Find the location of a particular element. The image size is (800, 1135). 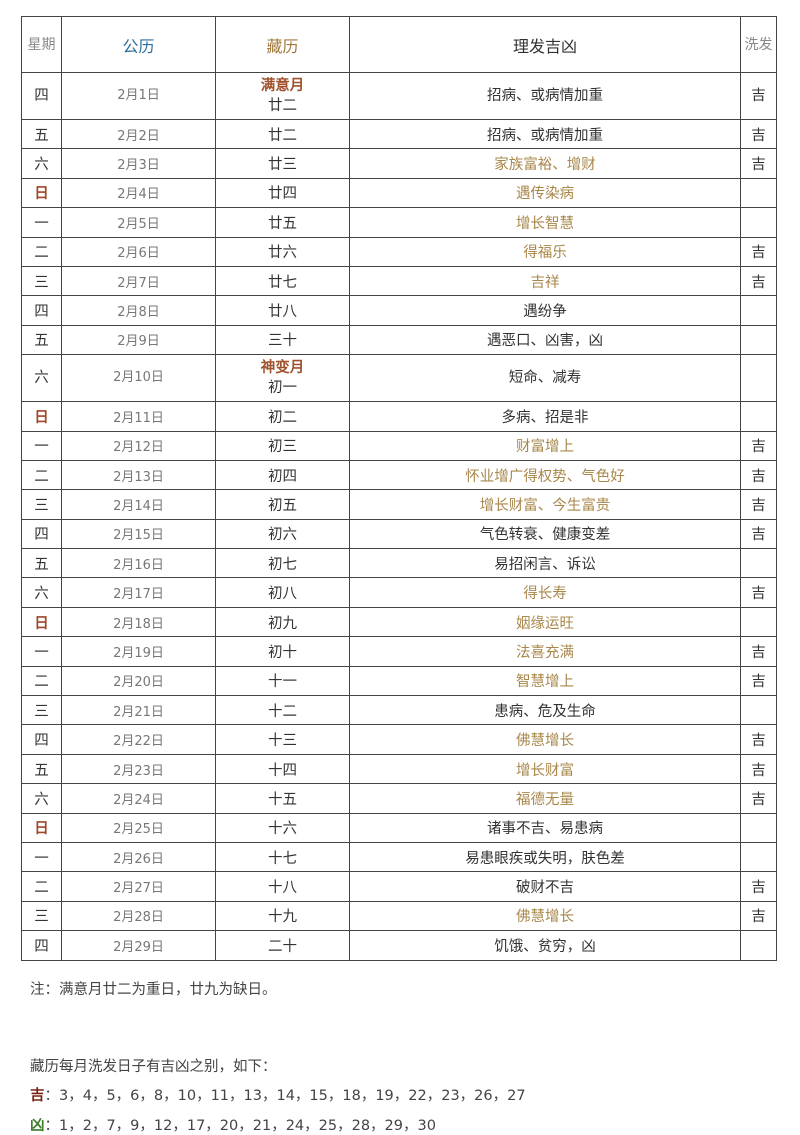

gregorian-date-cell: 2月11日 is located at coordinates (138, 416).